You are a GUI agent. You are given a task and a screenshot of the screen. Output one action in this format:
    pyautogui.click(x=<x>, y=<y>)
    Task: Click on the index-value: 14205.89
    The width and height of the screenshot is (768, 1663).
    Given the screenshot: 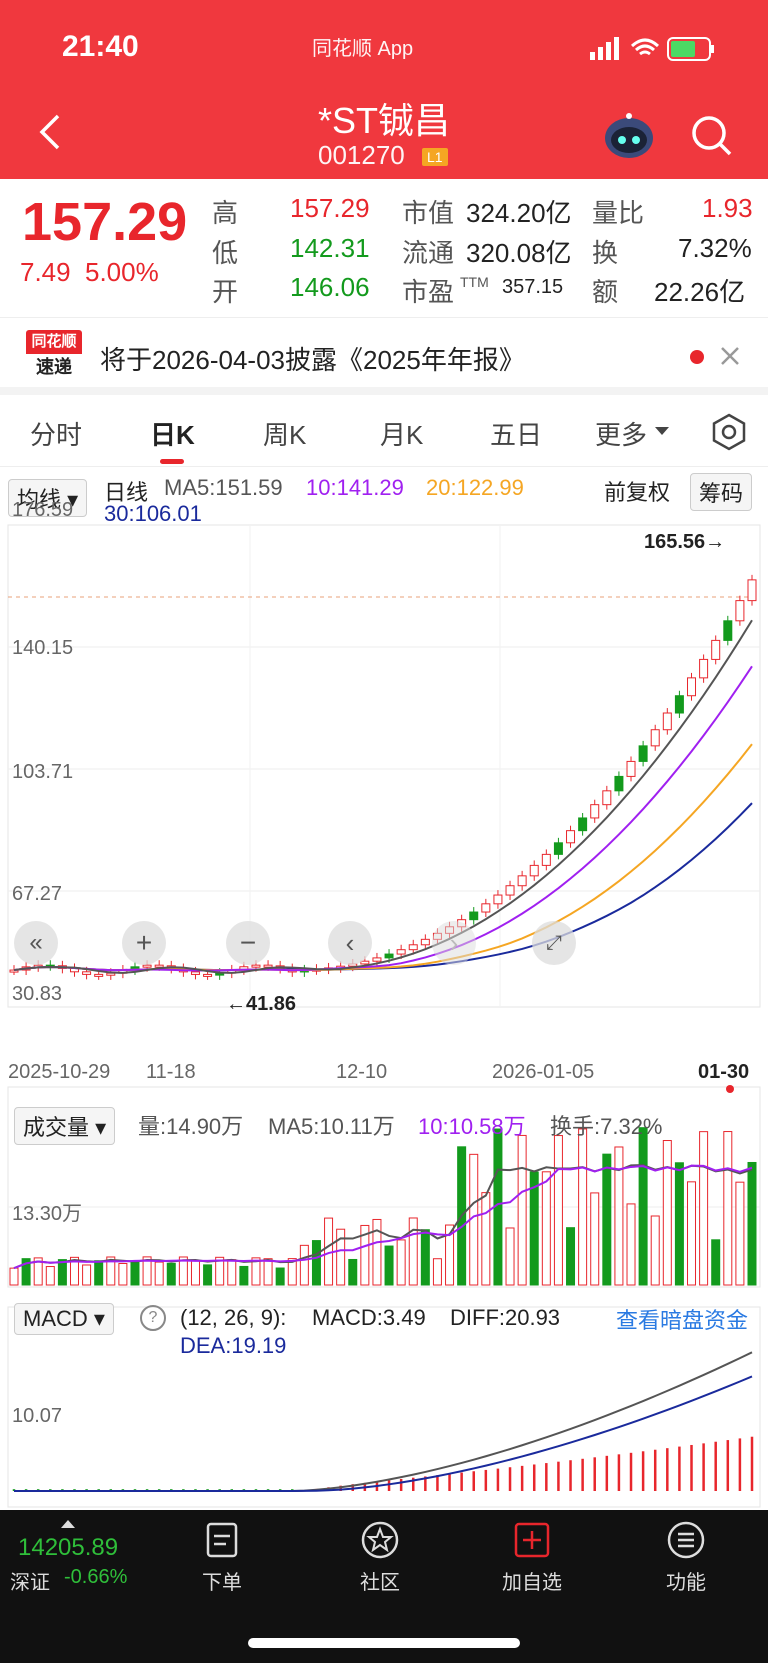 What is the action you would take?
    pyautogui.click(x=68, y=1547)
    